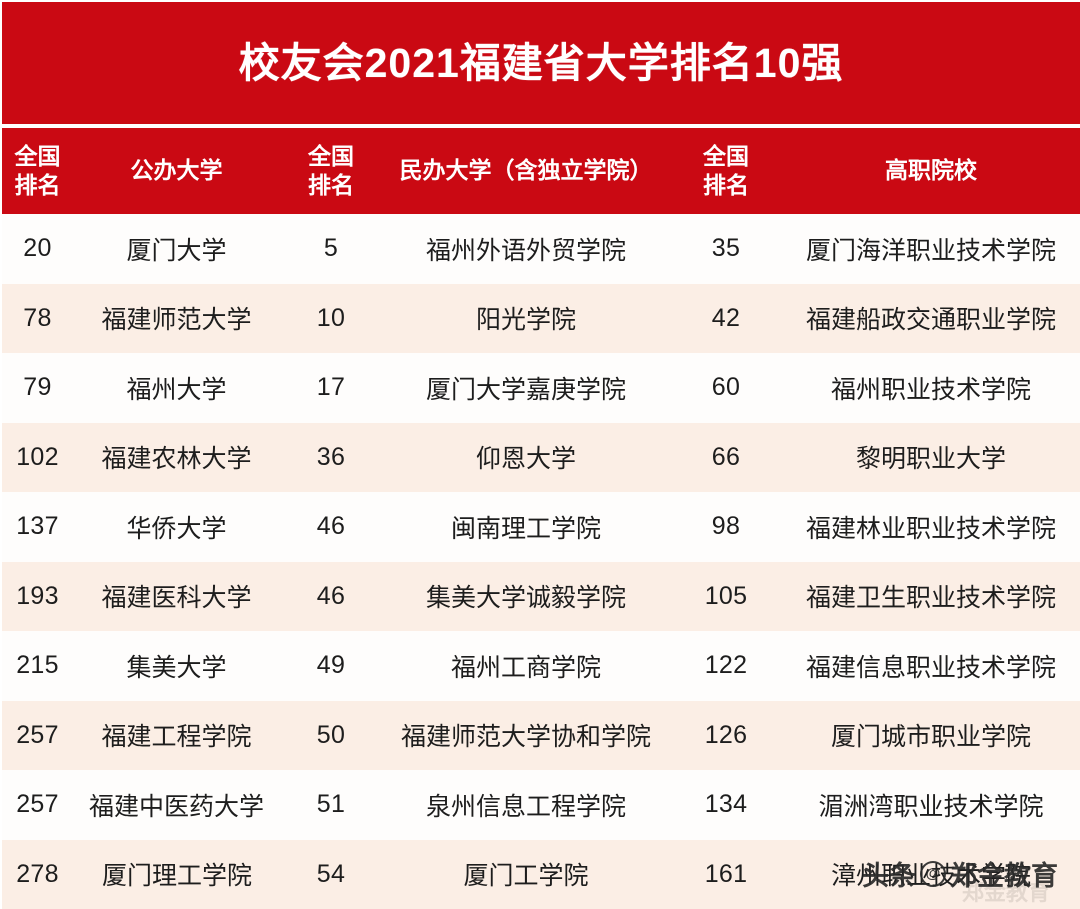 The image size is (1080, 909). What do you see at coordinates (726, 665) in the screenshot?
I see `cell-vocational-rank: 122` at bounding box center [726, 665].